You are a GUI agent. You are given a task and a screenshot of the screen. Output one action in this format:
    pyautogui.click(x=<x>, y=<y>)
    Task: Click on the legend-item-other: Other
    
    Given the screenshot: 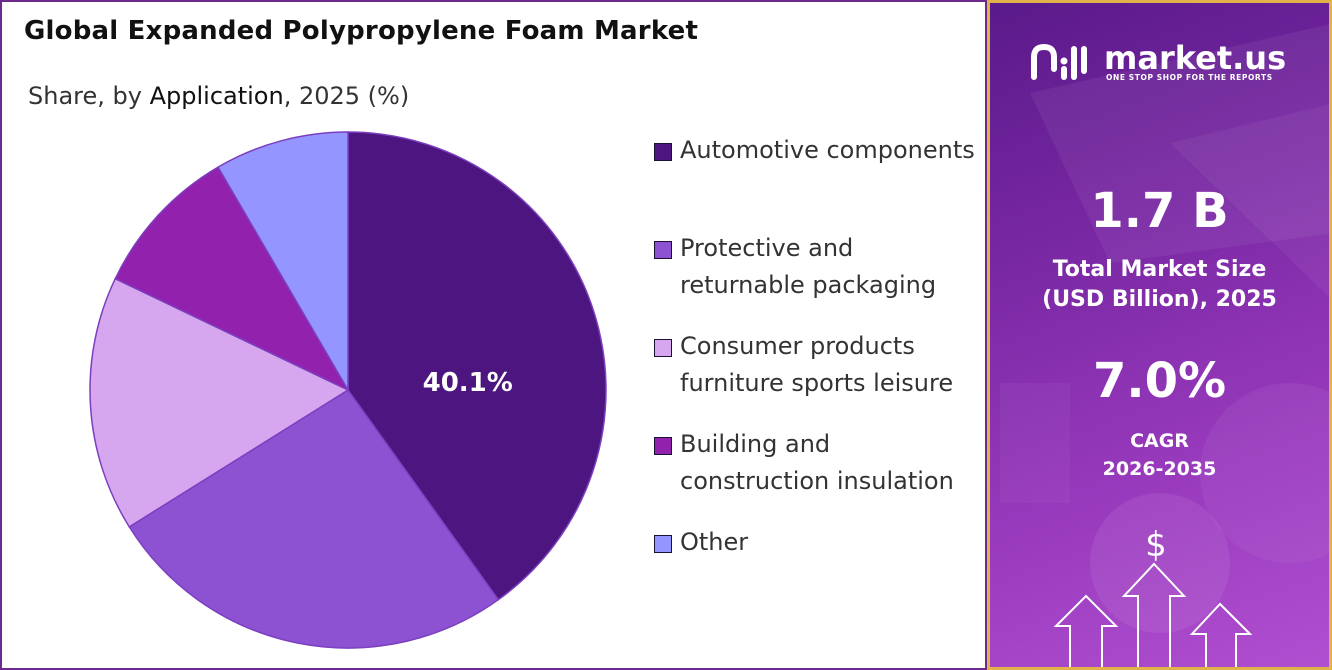 What is the action you would take?
    pyautogui.click(x=814, y=573)
    